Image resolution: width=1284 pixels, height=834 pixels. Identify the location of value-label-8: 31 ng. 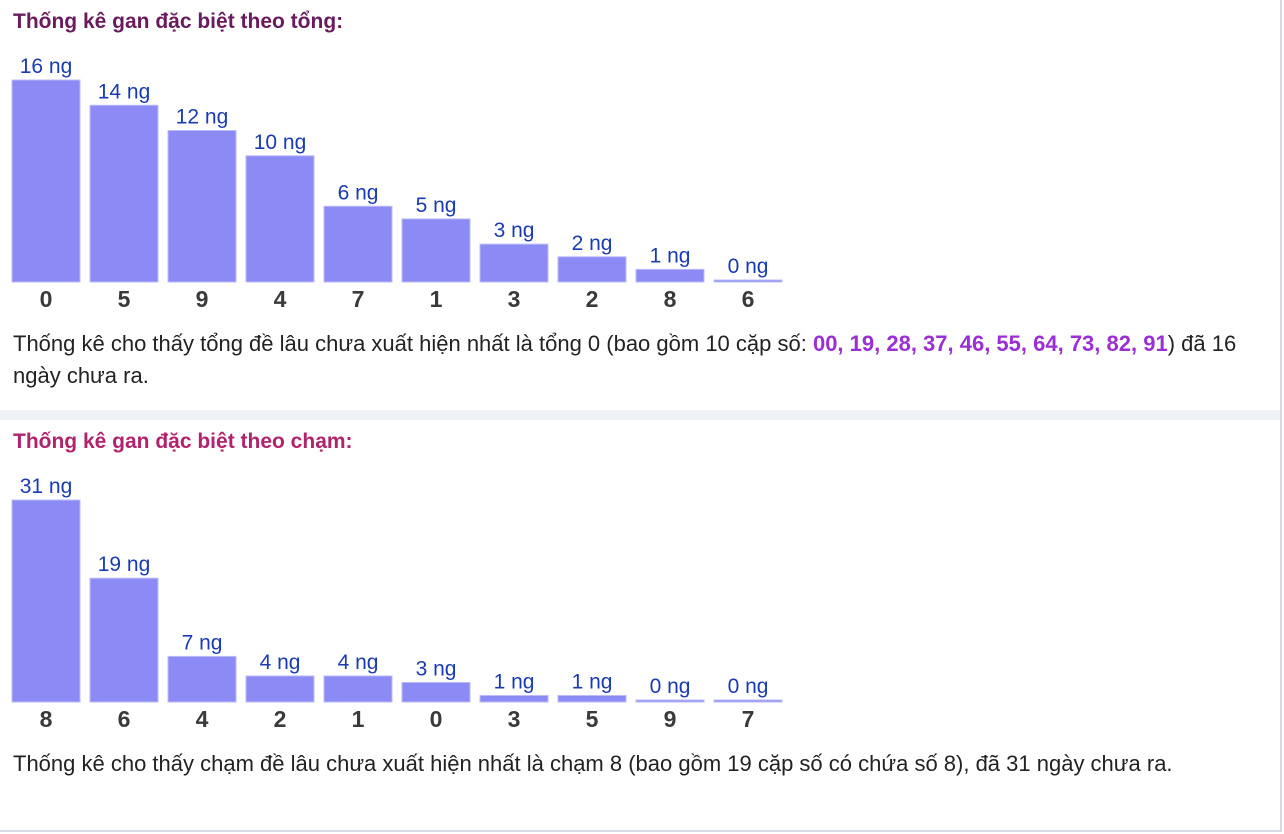
(46, 486).